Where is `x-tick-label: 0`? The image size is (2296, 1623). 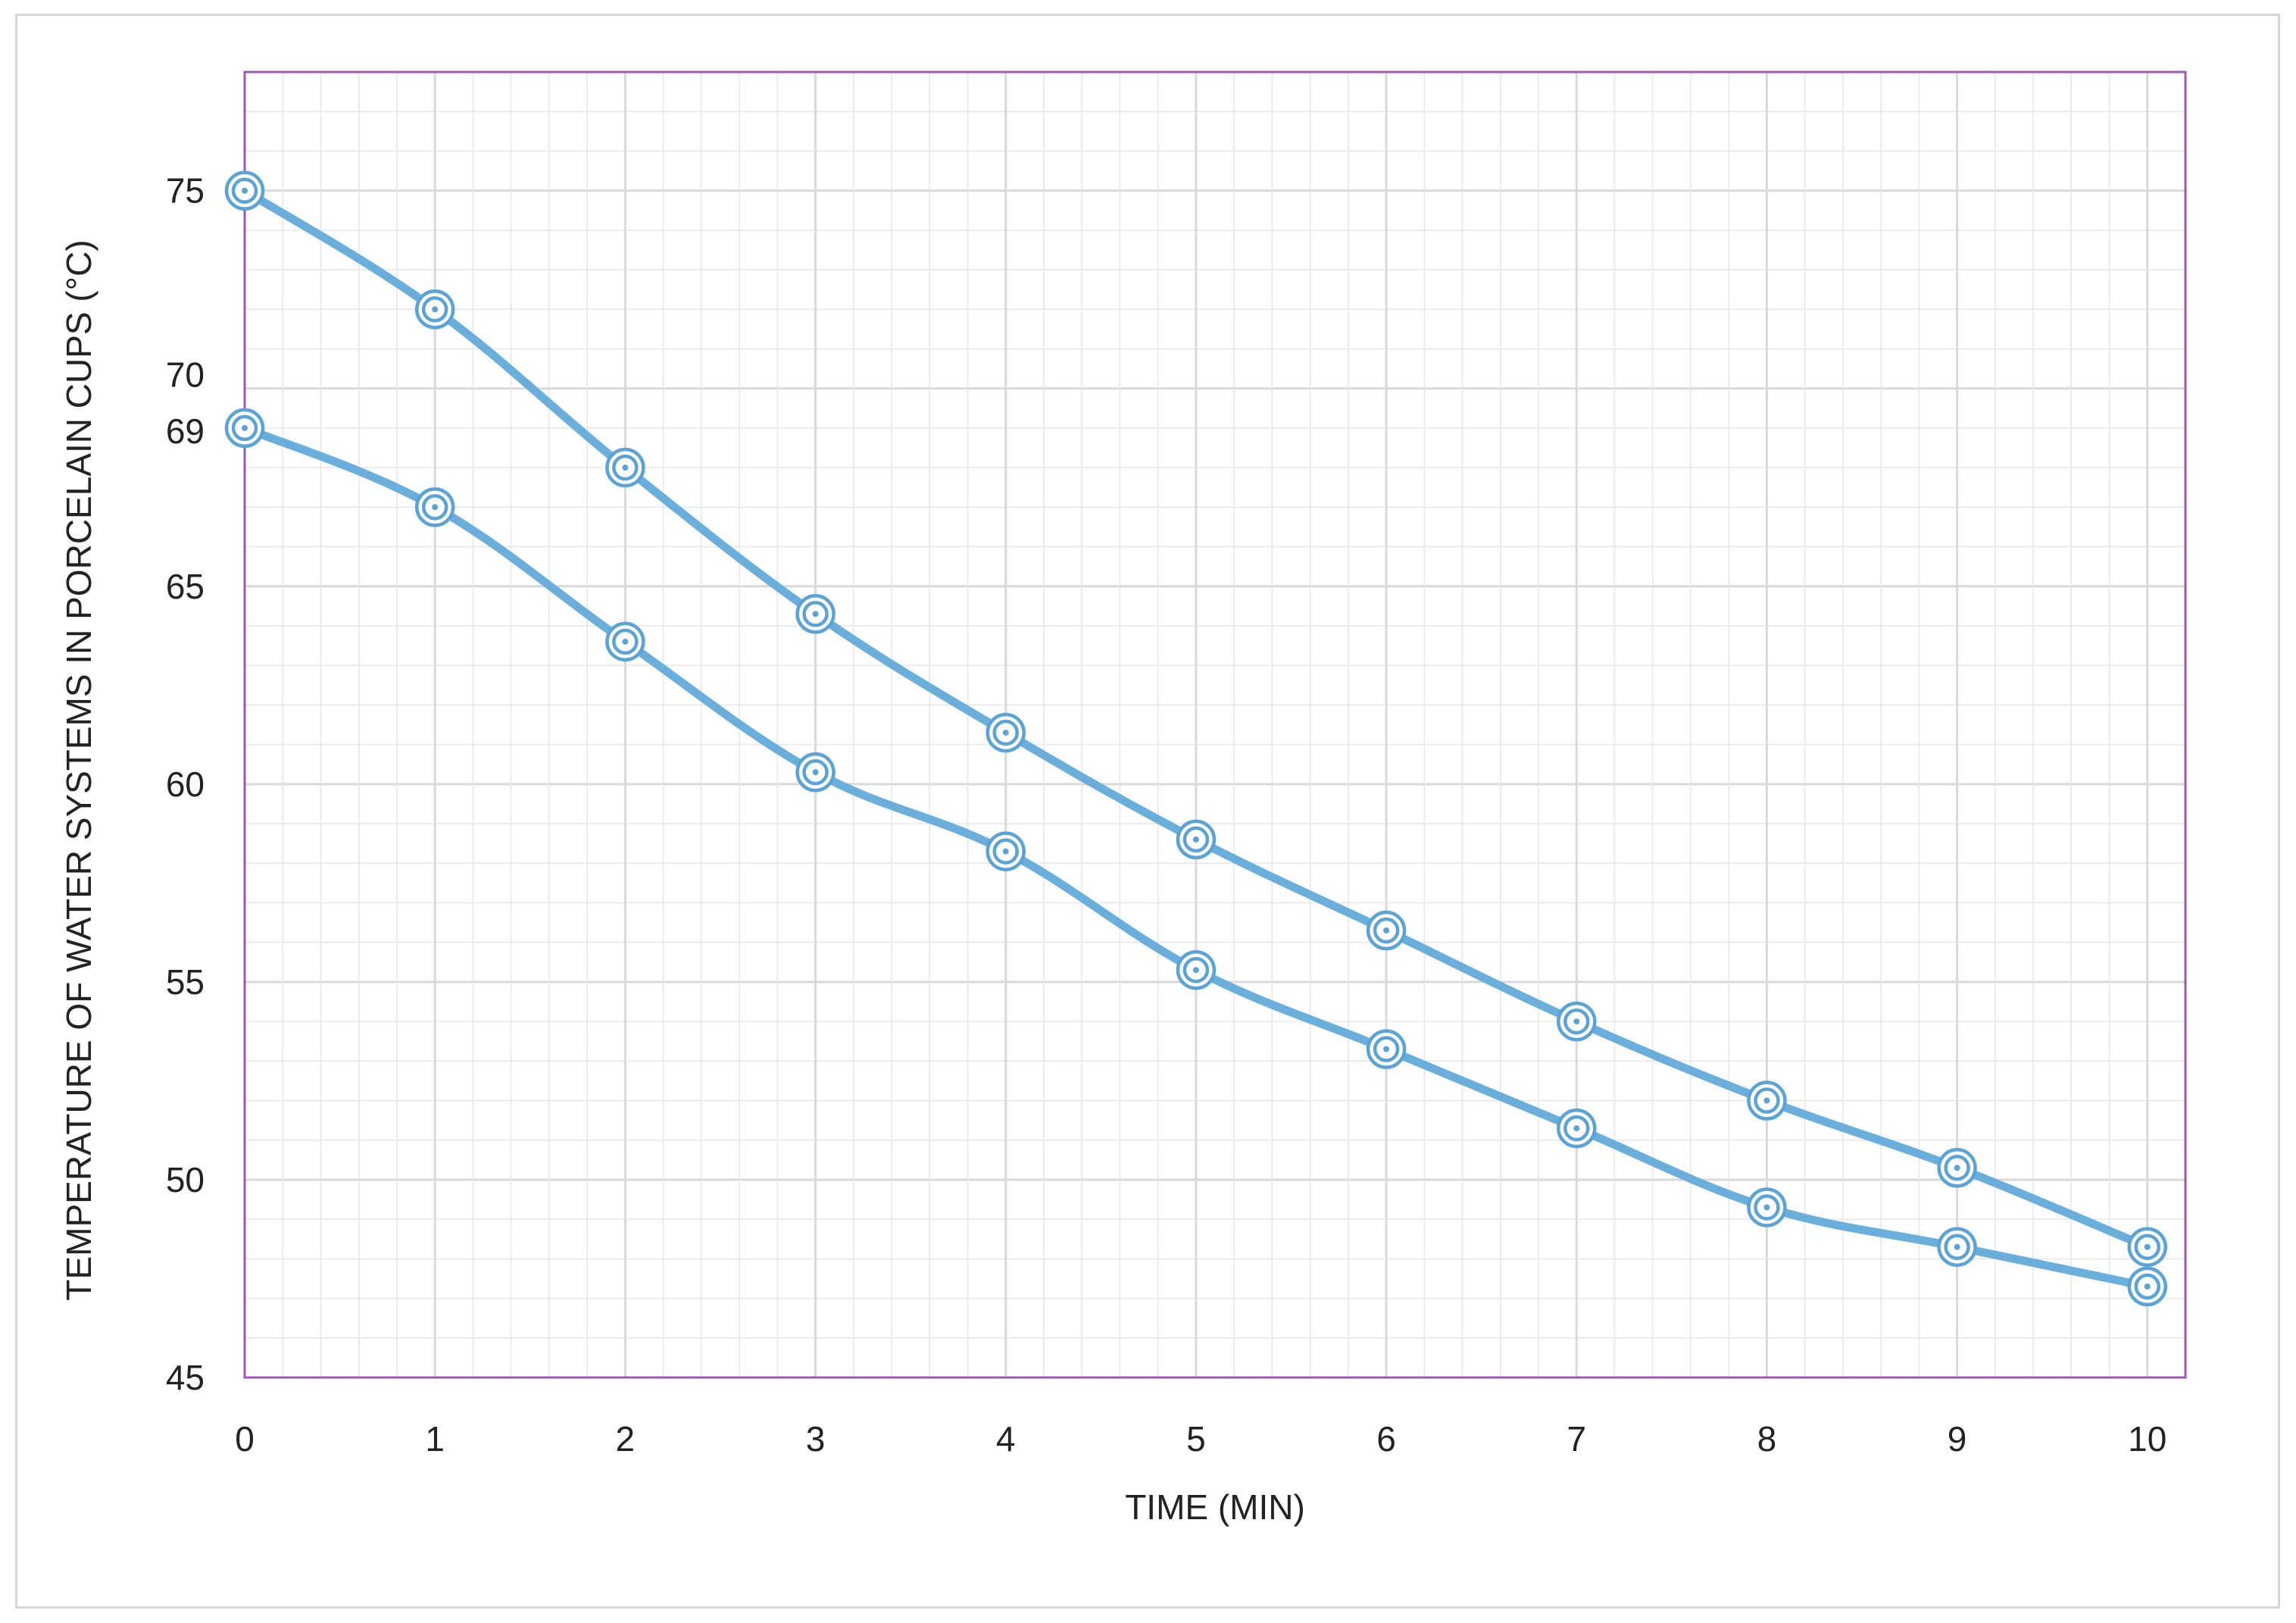 x-tick-label: 0 is located at coordinates (245, 1439).